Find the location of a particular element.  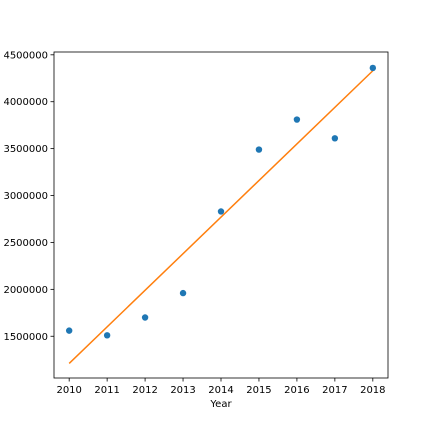

y-tick-label: 3000000 is located at coordinates (25, 196).